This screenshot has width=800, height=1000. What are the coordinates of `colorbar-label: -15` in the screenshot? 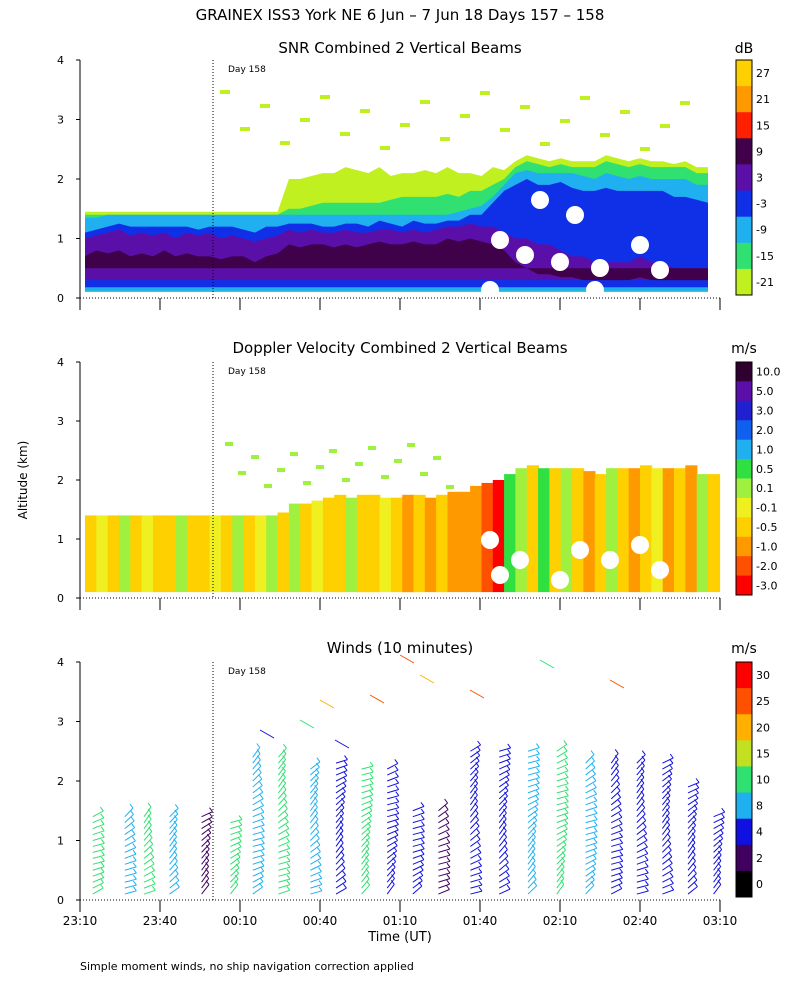 It's located at (765, 256).